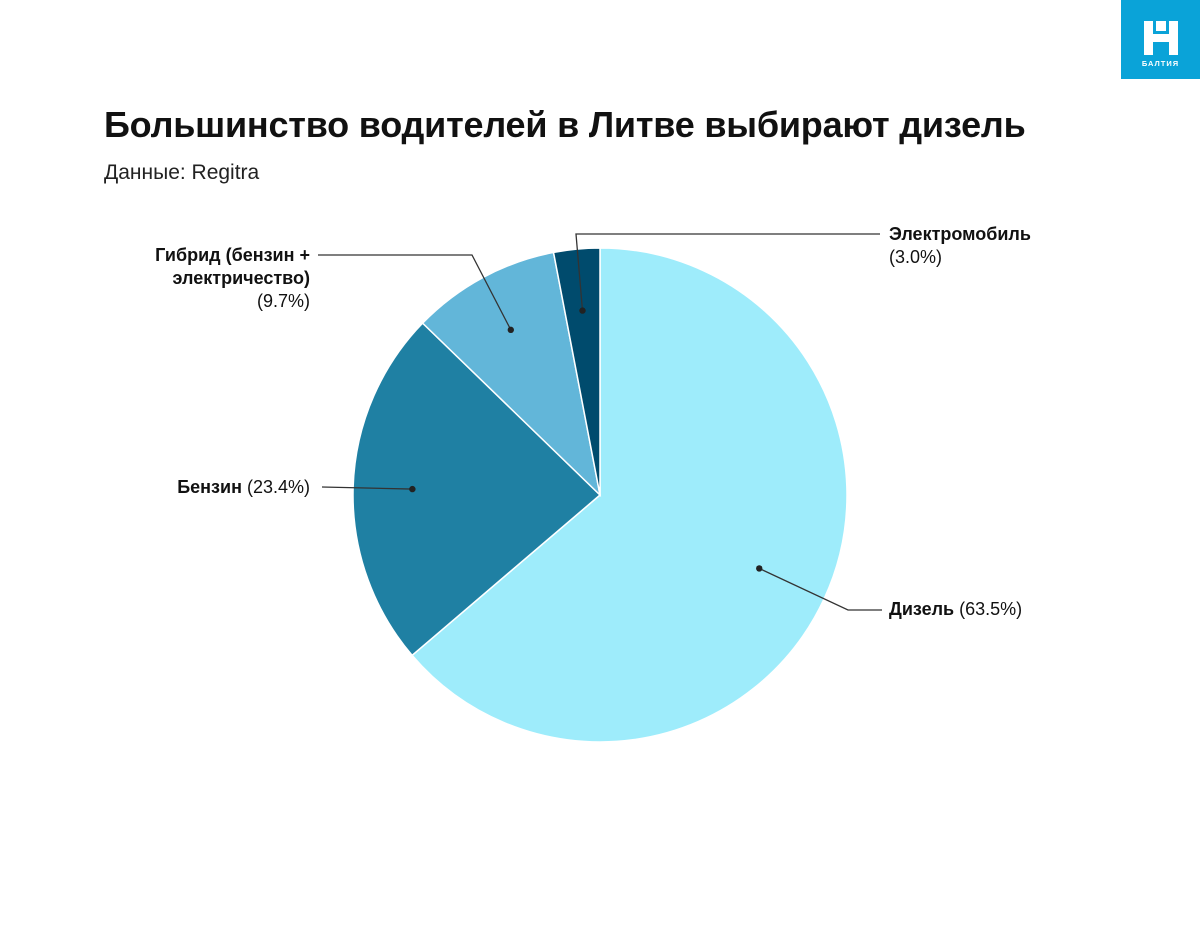 This screenshot has height=927, width=1200. I want to click on leader-line-electric, so click(727, 272).